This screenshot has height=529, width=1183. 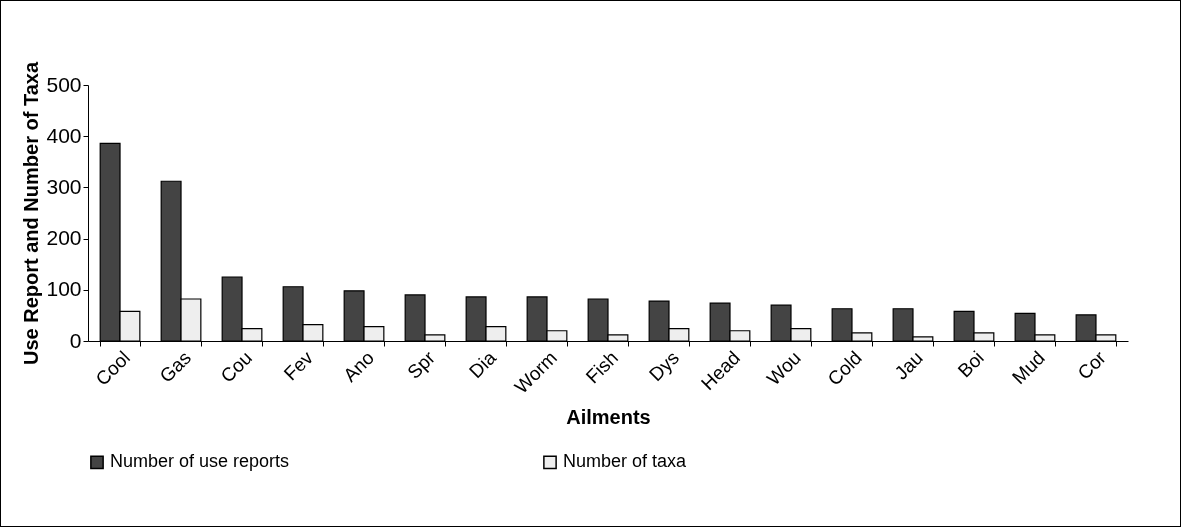 What do you see at coordinates (663, 366) in the screenshot?
I see `x-tick-label: Dys` at bounding box center [663, 366].